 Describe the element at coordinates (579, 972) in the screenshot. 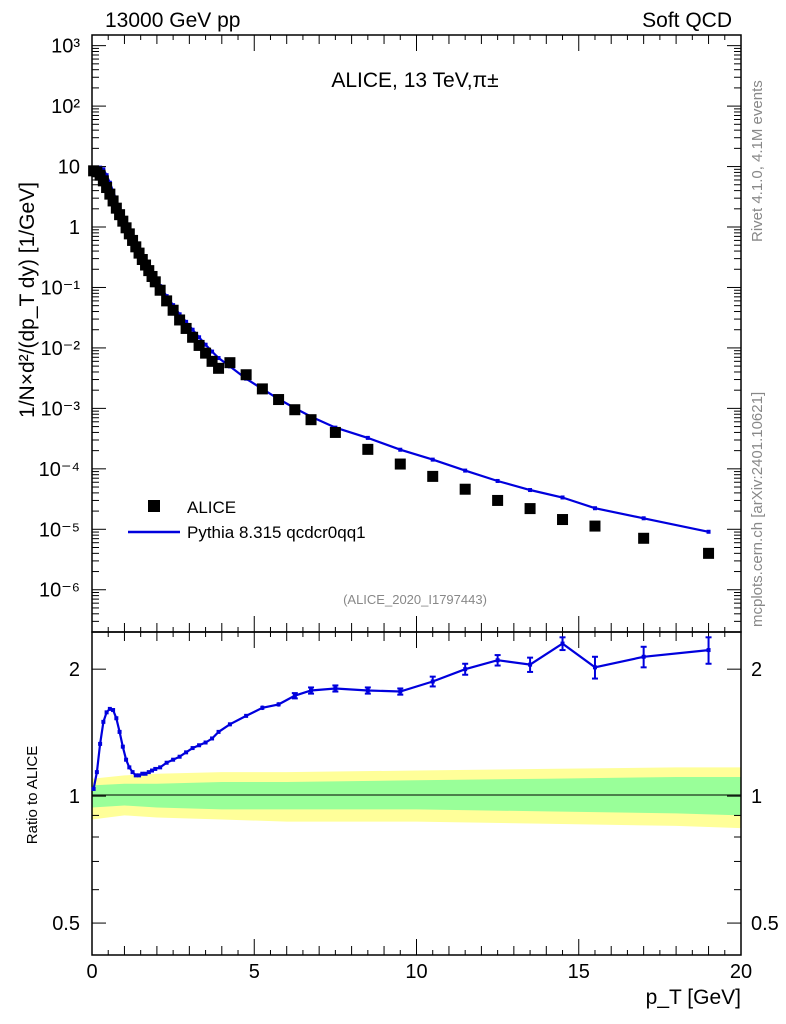

I see `x-tick-label: 15` at that location.